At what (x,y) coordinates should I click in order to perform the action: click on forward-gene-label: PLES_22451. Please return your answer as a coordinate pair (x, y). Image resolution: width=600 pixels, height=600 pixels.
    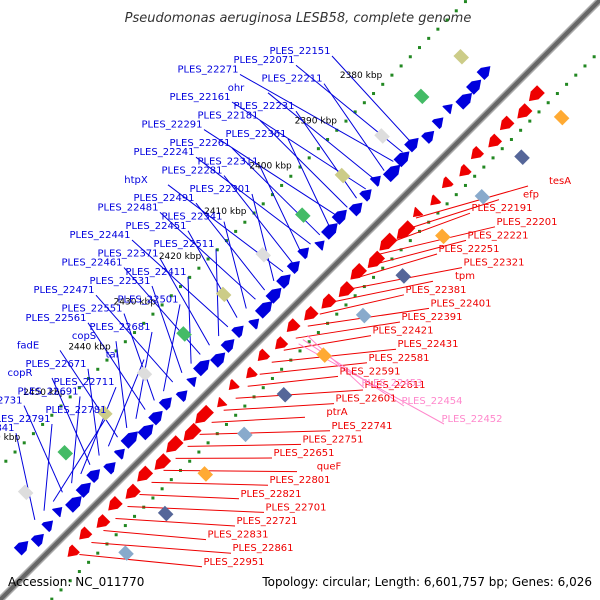
    Looking at the image, I should click on (155, 226).